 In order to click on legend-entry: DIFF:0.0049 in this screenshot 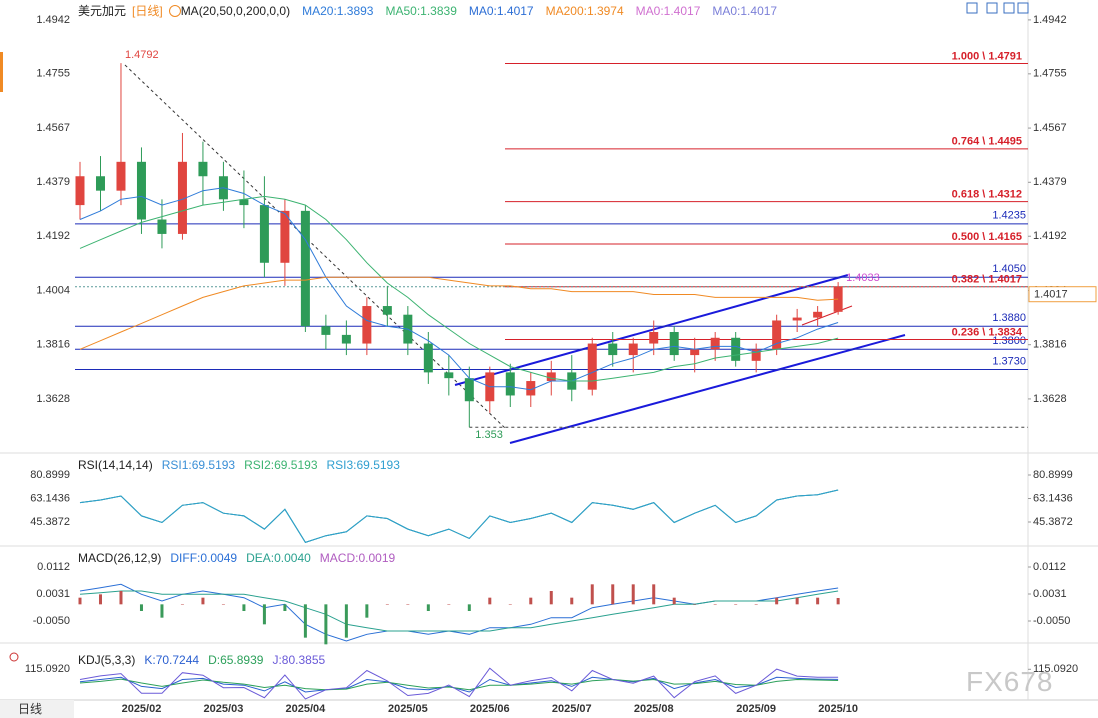, I will do `click(204, 558)`.